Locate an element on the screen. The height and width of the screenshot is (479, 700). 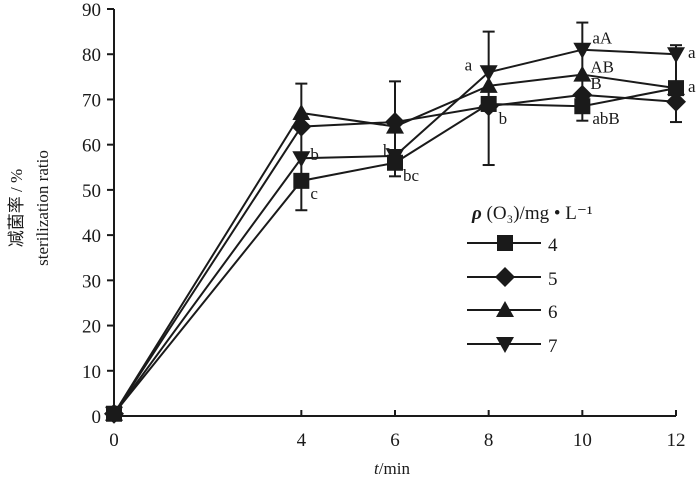
legend-title-rest: (O₃)/mg • L⁻¹ is located at coordinates (537, 213).